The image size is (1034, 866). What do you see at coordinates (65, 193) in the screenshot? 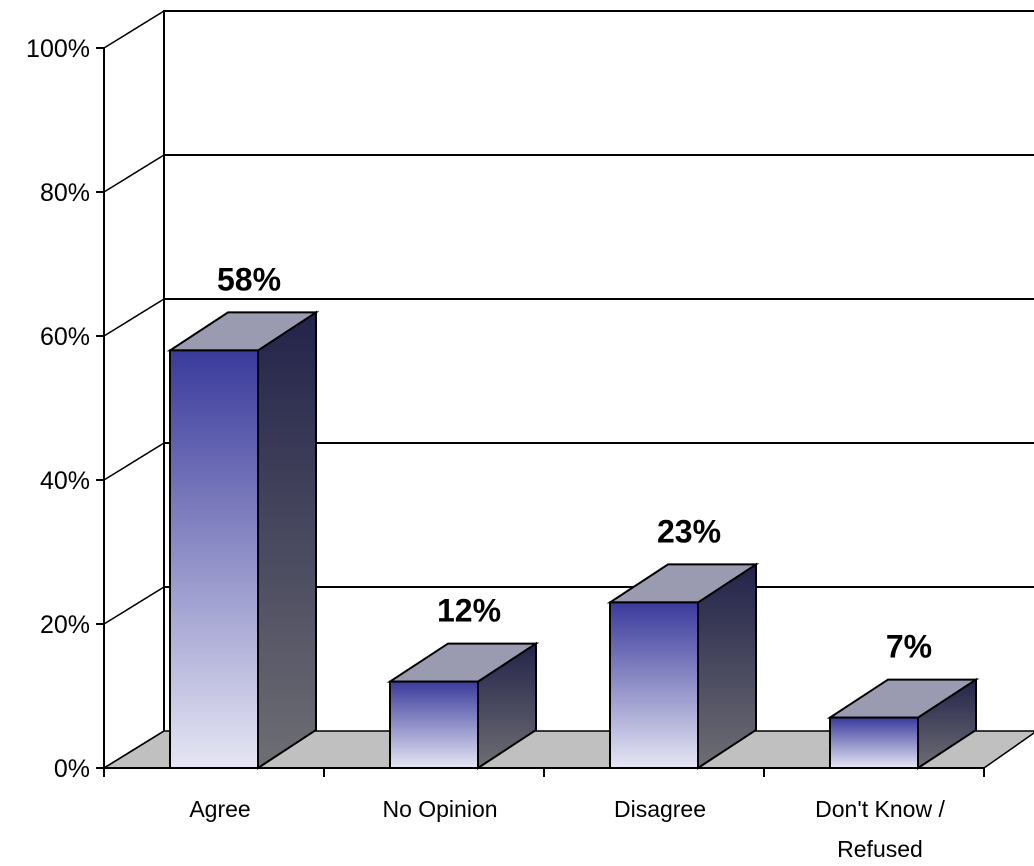
I see `y-tick-label: 80%` at bounding box center [65, 193].